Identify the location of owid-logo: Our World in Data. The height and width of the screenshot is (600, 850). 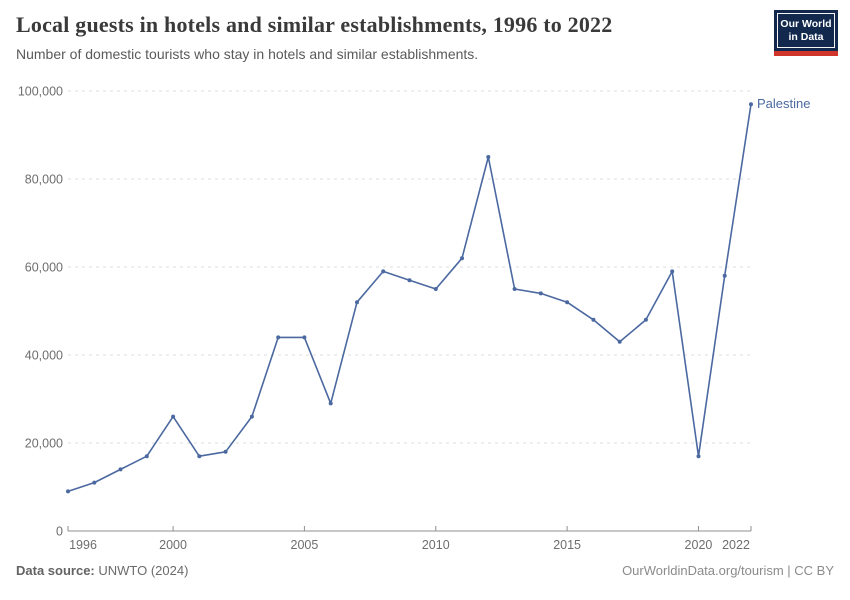
(806, 33).